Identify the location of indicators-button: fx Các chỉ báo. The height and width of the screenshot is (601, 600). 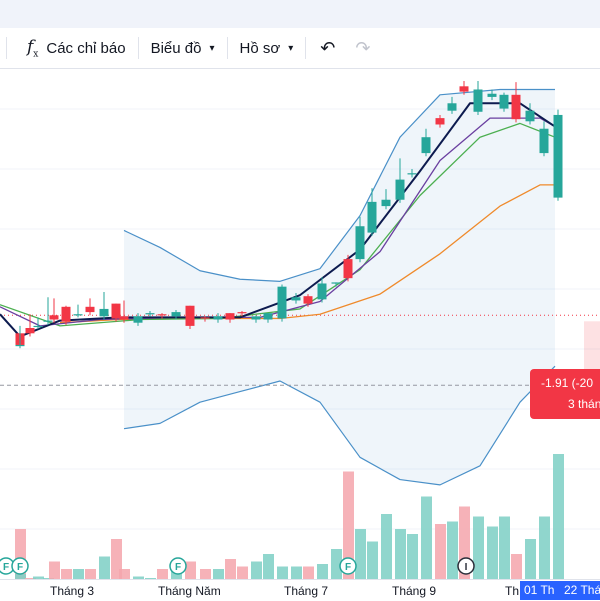
(76, 48).